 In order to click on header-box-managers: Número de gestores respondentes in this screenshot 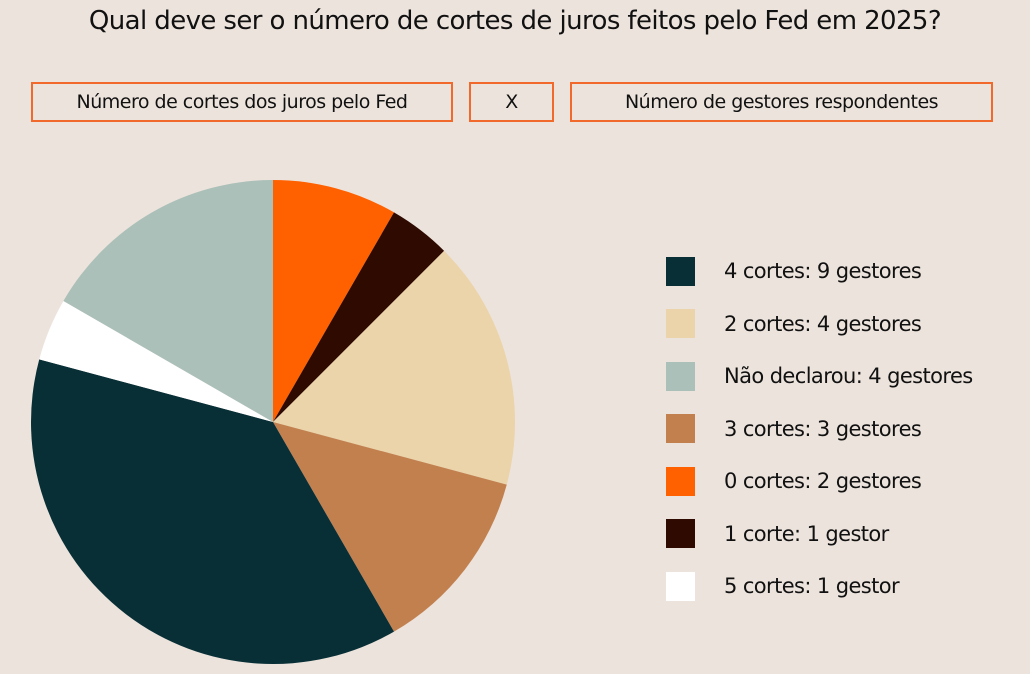, I will do `click(781, 102)`.